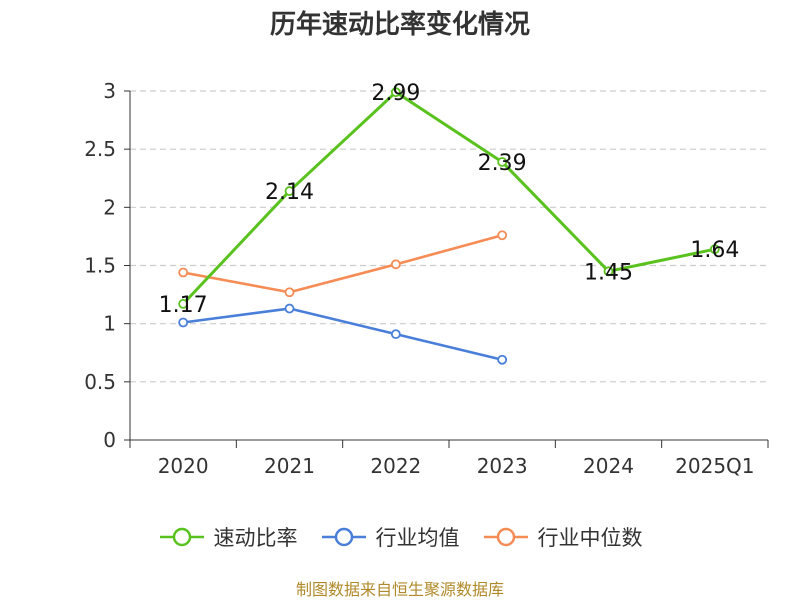 Image resolution: width=800 pixels, height=600 pixels. What do you see at coordinates (109, 91) in the screenshot?
I see `y-tick-label: 3` at bounding box center [109, 91].